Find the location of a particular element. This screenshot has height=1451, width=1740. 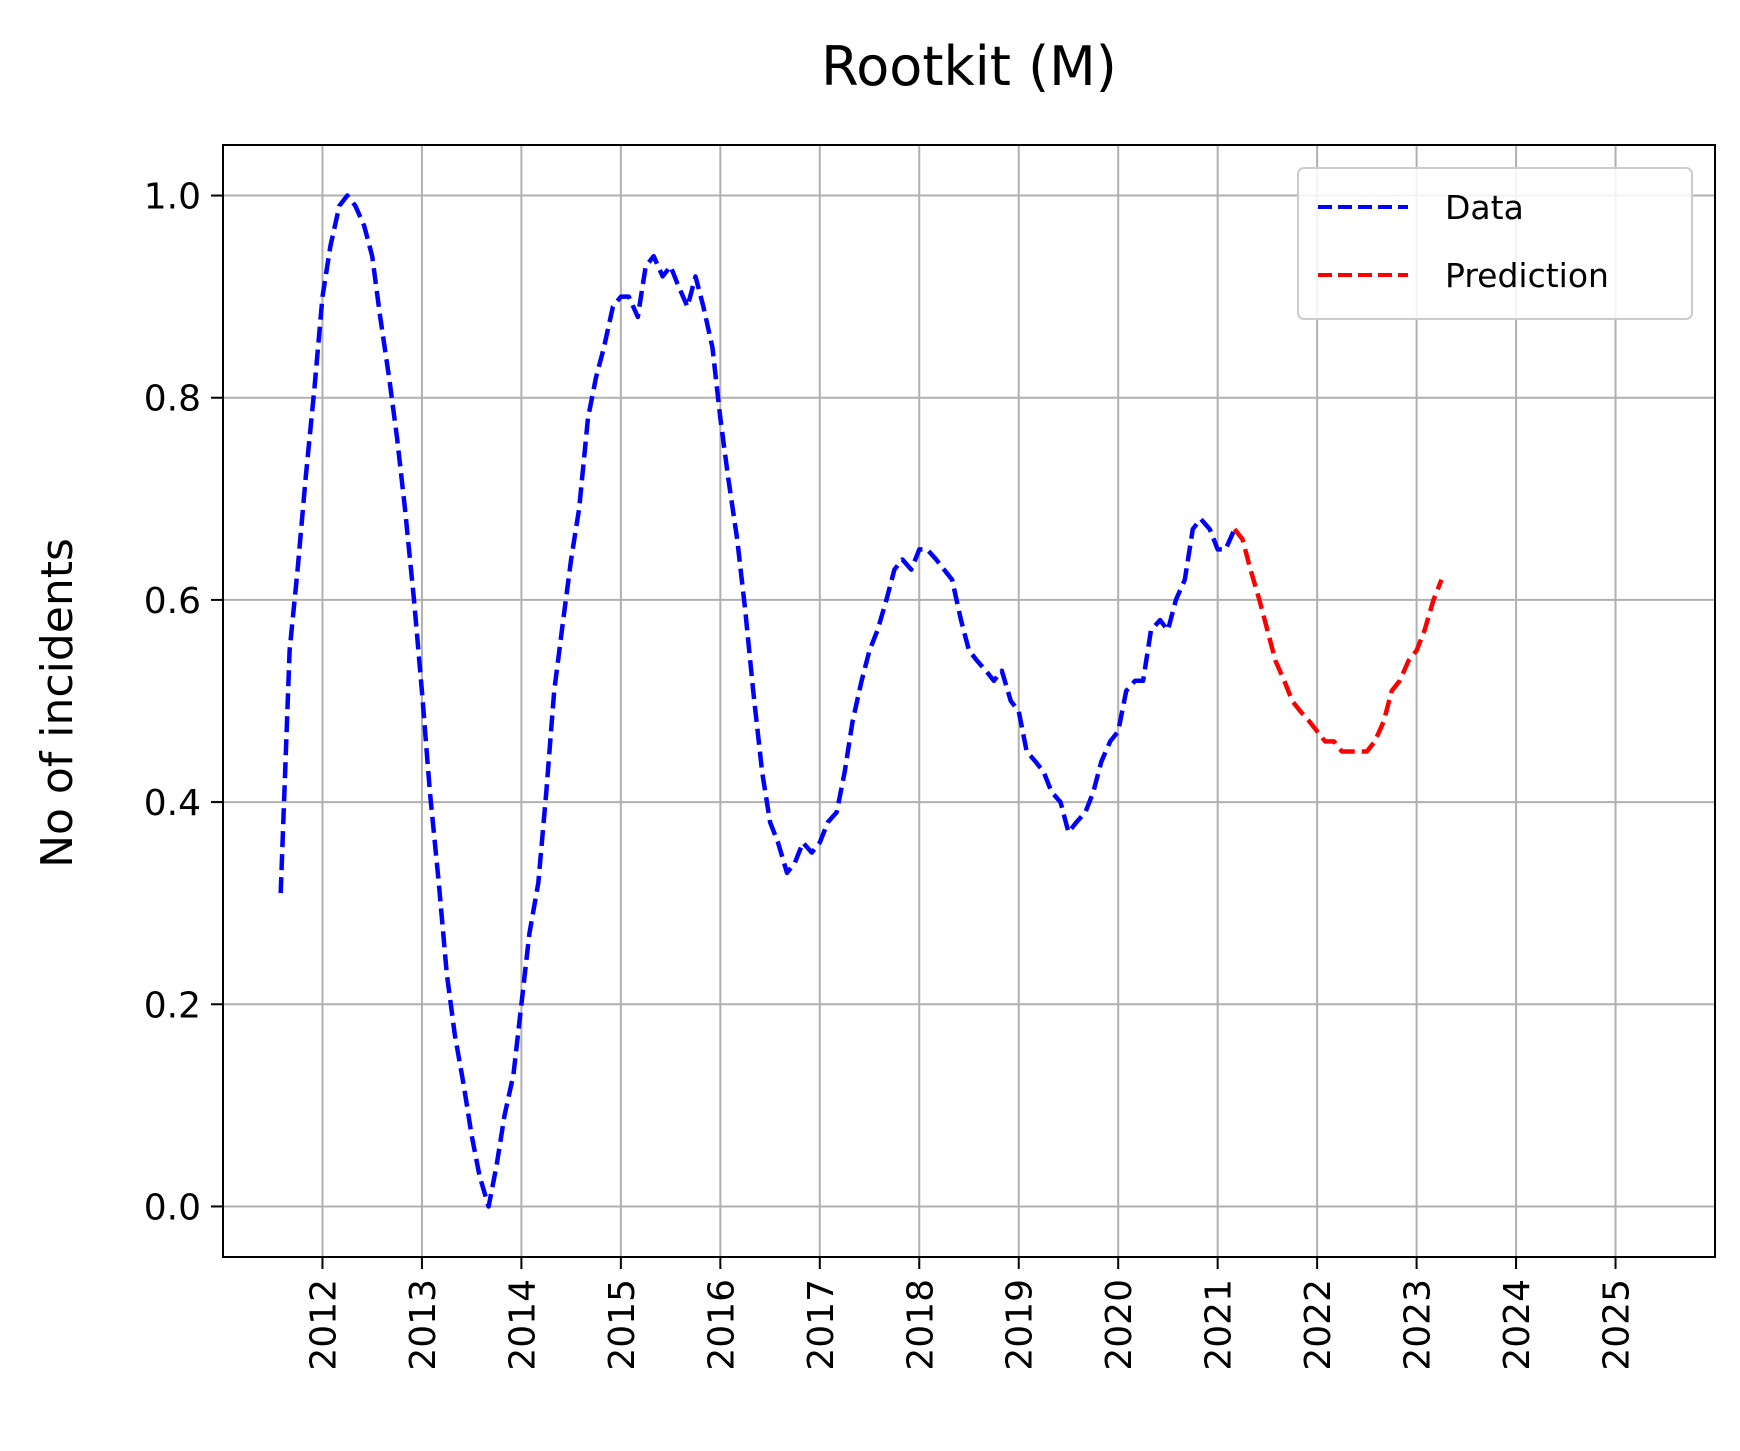

x-tick-label-2016: 2016 is located at coordinates (721, 1325).